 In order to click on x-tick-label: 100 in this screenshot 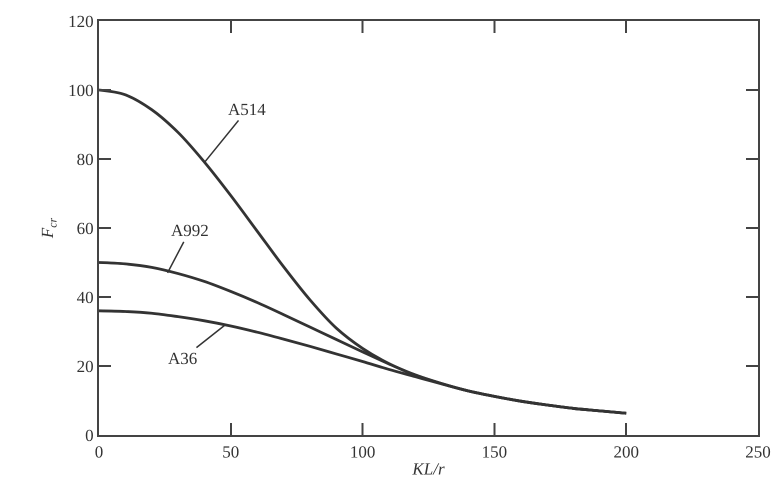, I will do `click(363, 452)`.